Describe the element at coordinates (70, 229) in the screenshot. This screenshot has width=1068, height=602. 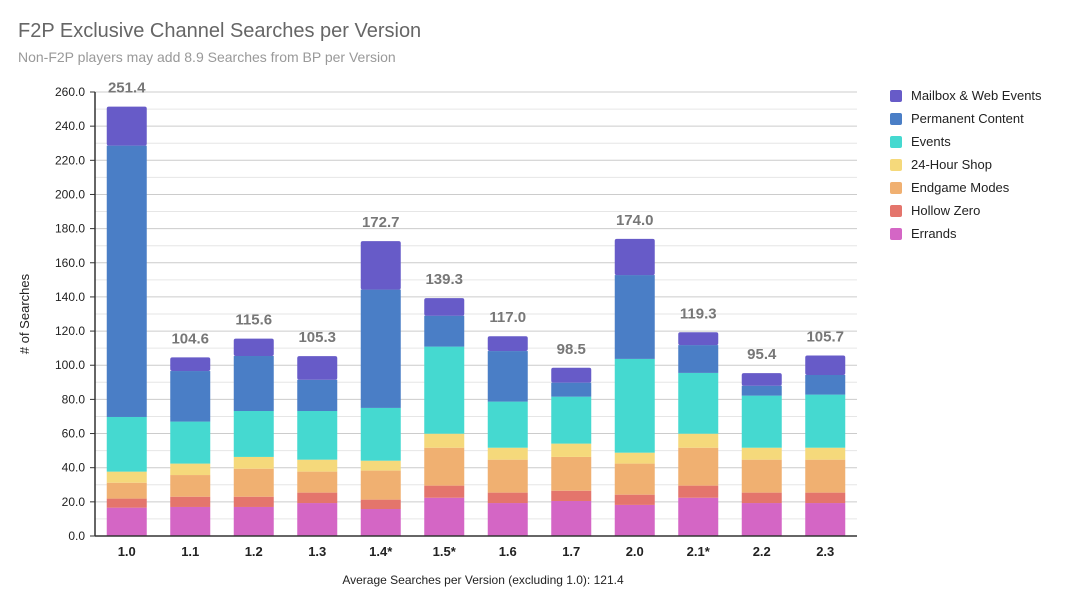
I see `y-tick-label: 180.0` at that location.